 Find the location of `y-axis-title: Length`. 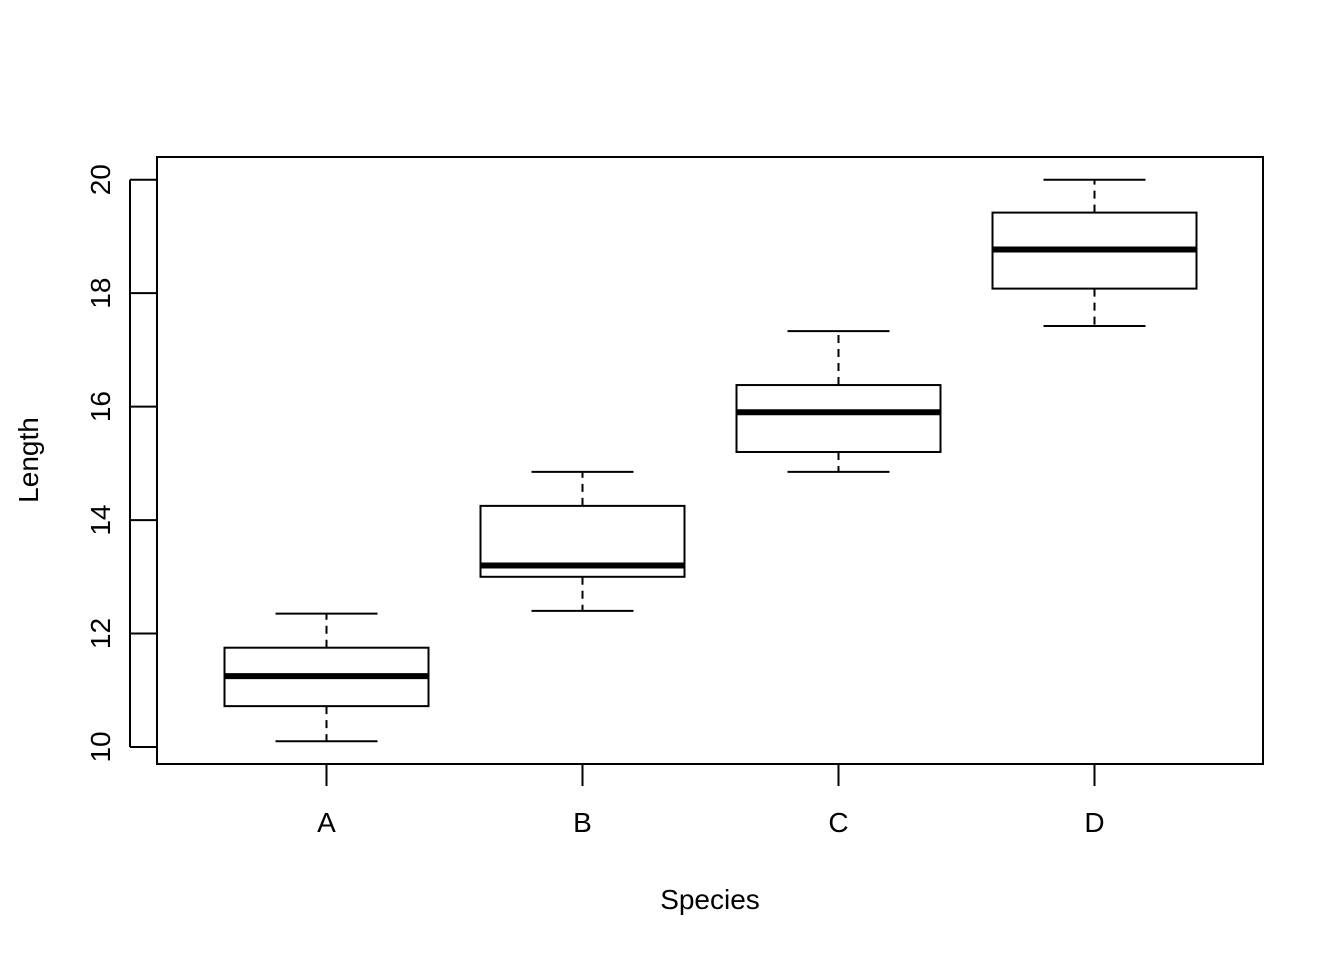

y-axis-title: Length is located at coordinates (28, 460).